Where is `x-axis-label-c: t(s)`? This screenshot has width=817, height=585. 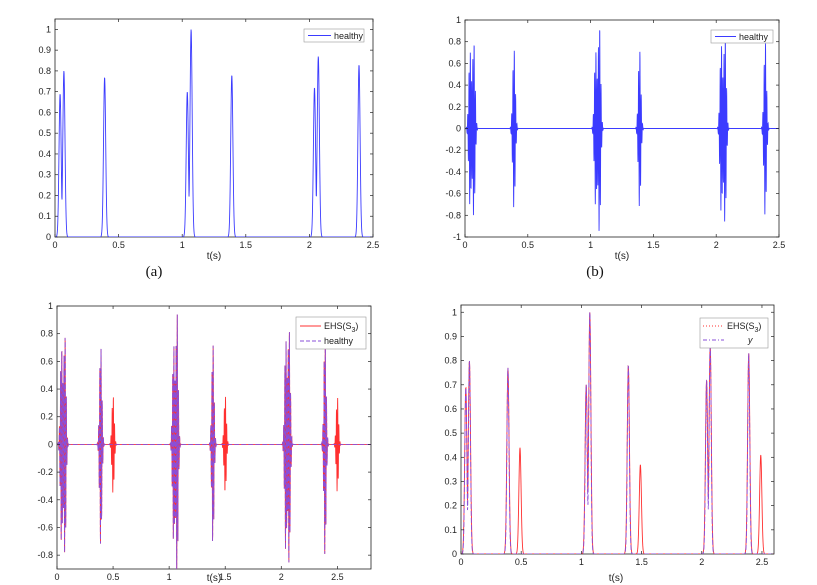 x-axis-label-c: t(s) is located at coordinates (214, 578).